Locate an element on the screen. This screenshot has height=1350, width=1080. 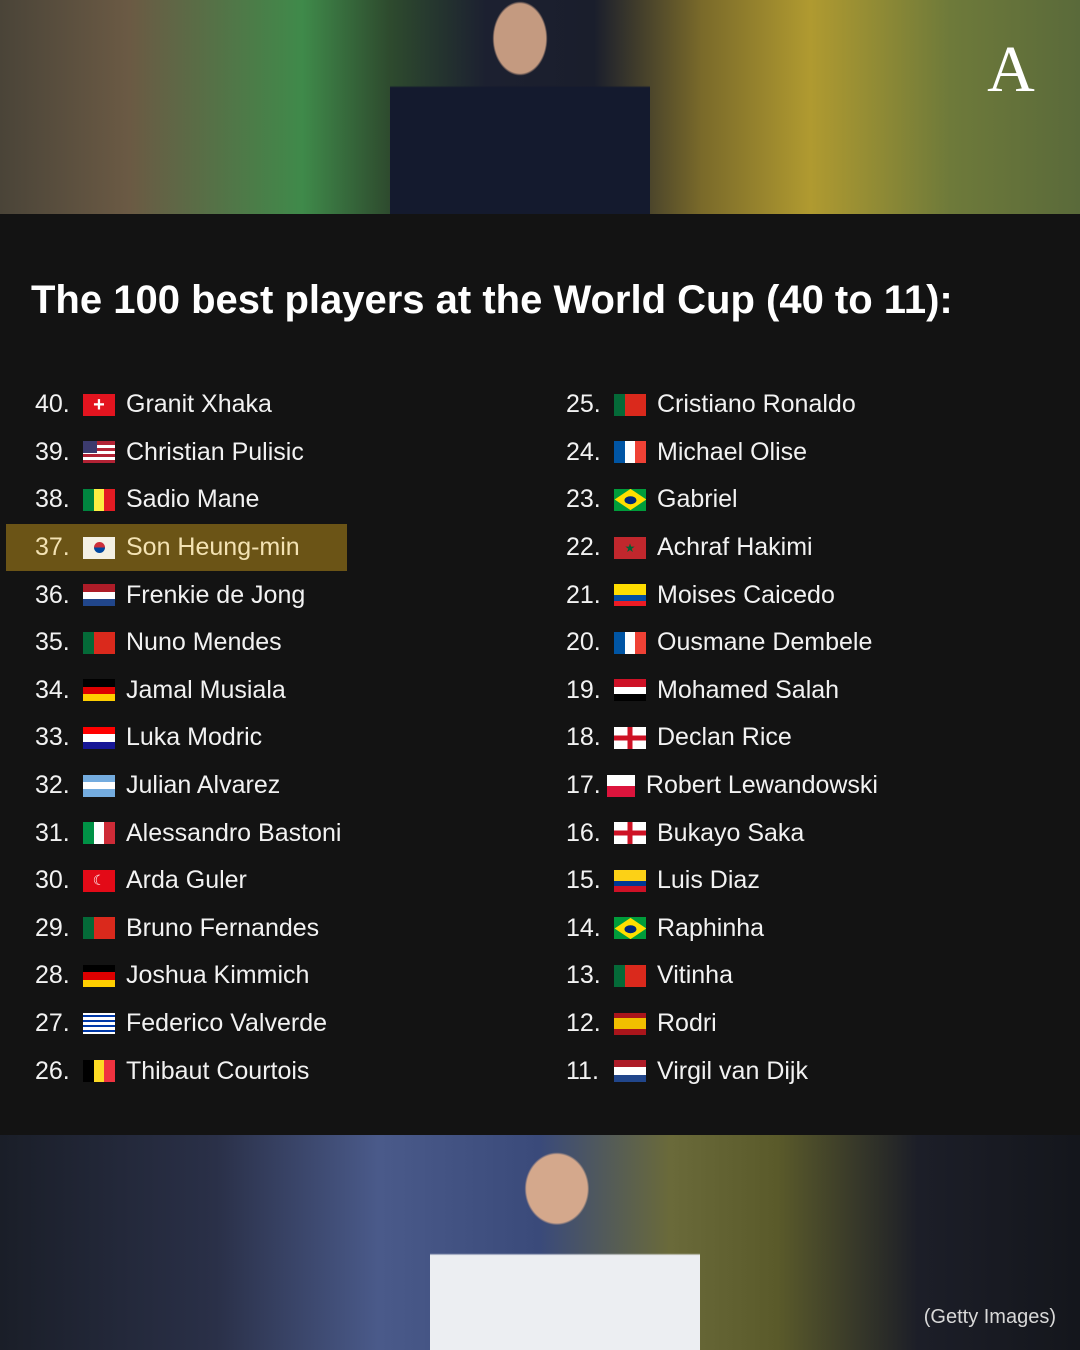
list-item: 13. Vitinha is located at coordinates (707, 976).